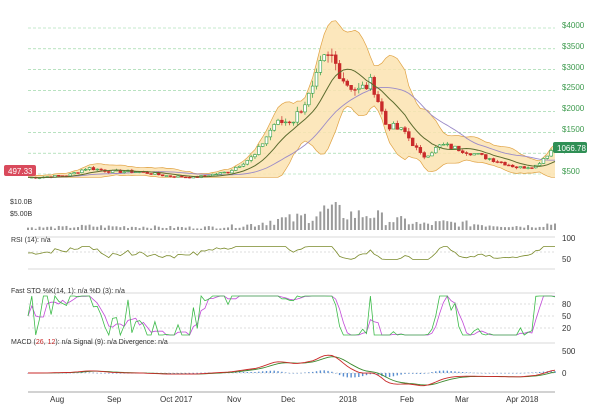  Describe the element at coordinates (176, 399) in the screenshot. I see `x-tick-label: Oct 2017` at that location.